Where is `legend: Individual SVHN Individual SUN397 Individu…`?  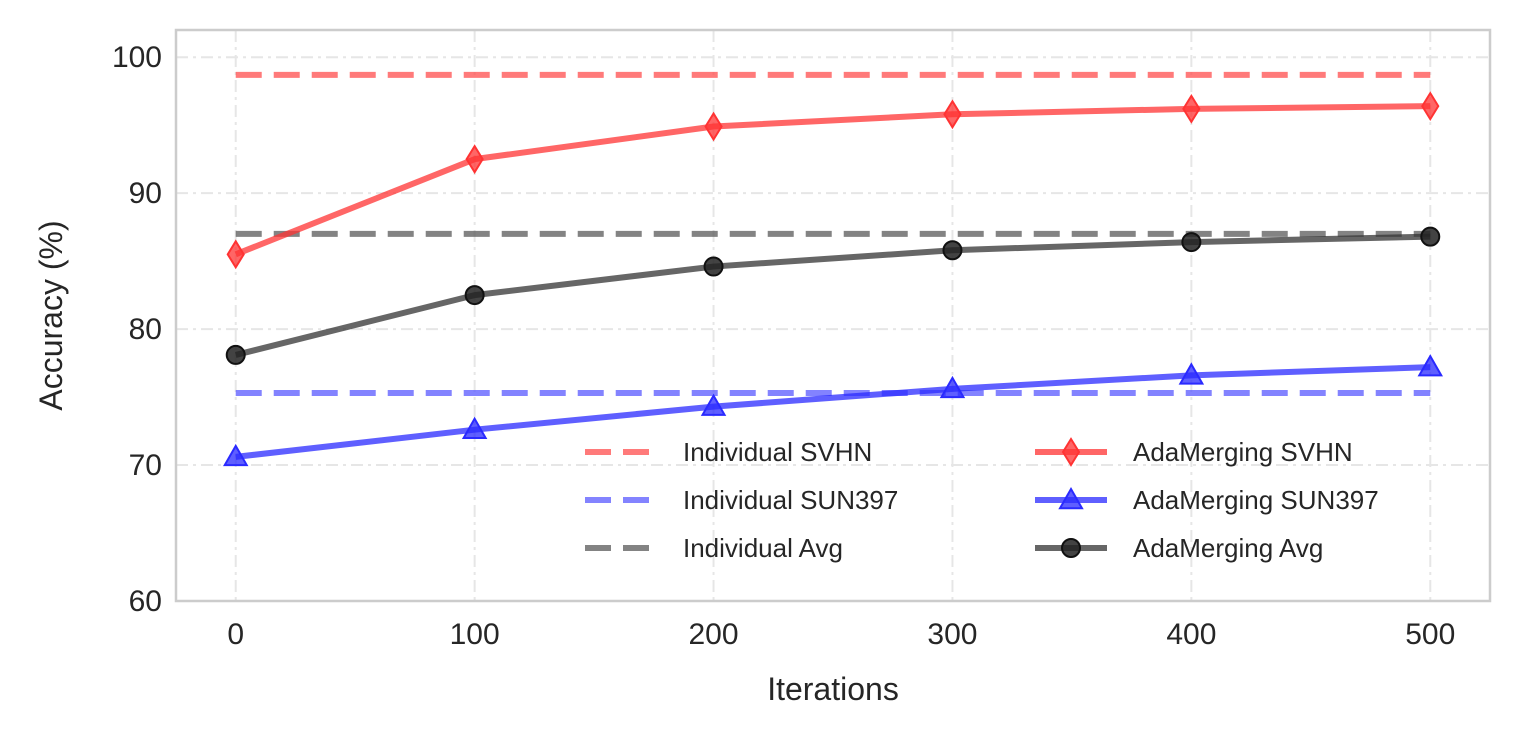
legend: Individual SVHN Individual SUN397 Individu… is located at coordinates (982, 500).